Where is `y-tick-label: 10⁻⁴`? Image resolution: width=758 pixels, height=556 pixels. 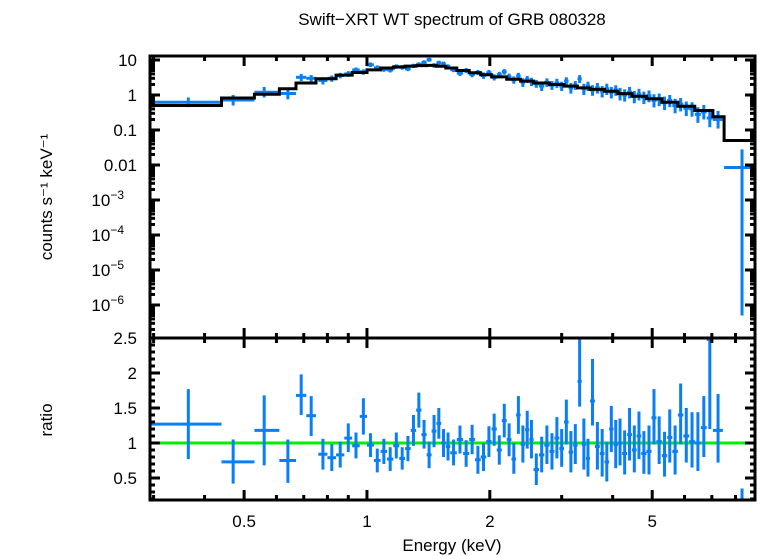 y-tick-label: 10⁻⁴ is located at coordinates (107, 234).